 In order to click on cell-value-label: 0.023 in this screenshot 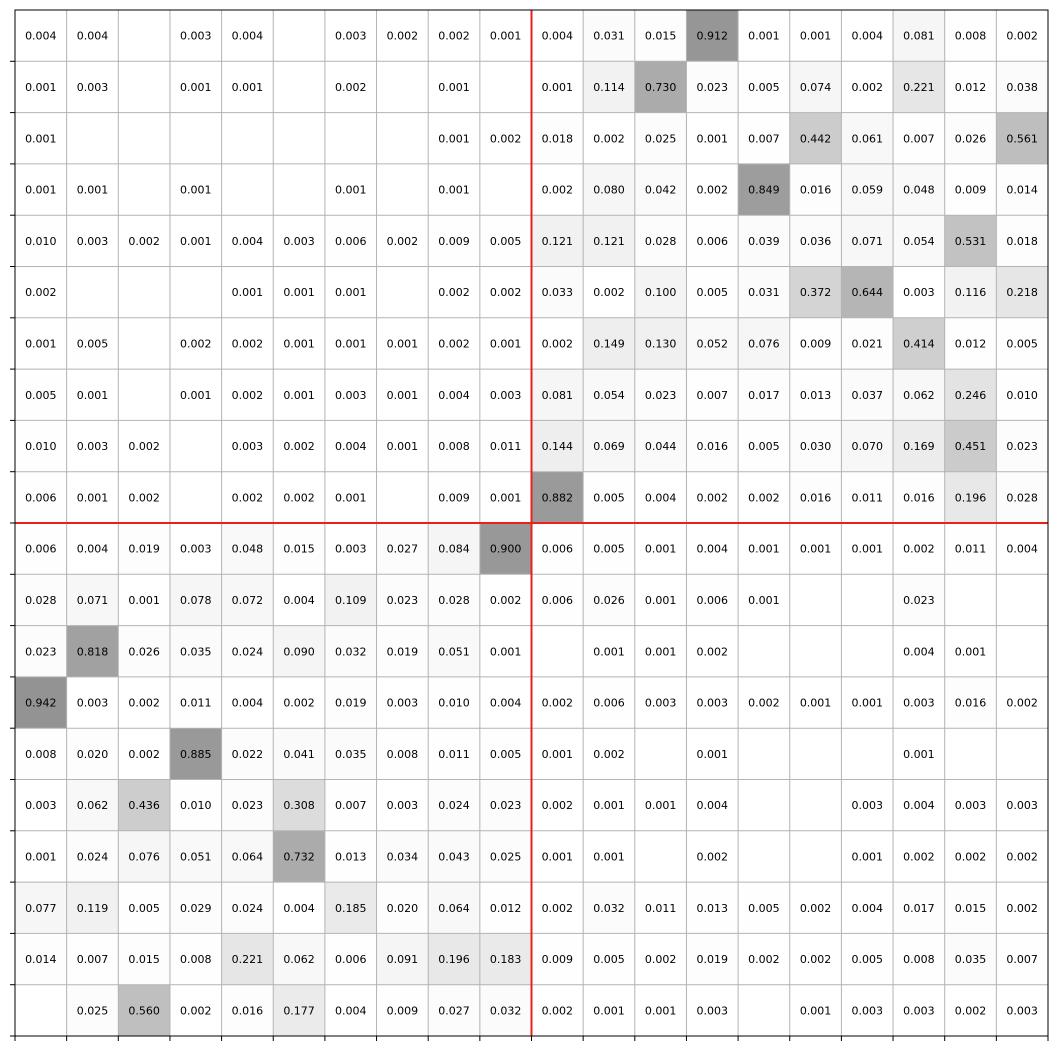, I will do `click(403, 600)`.